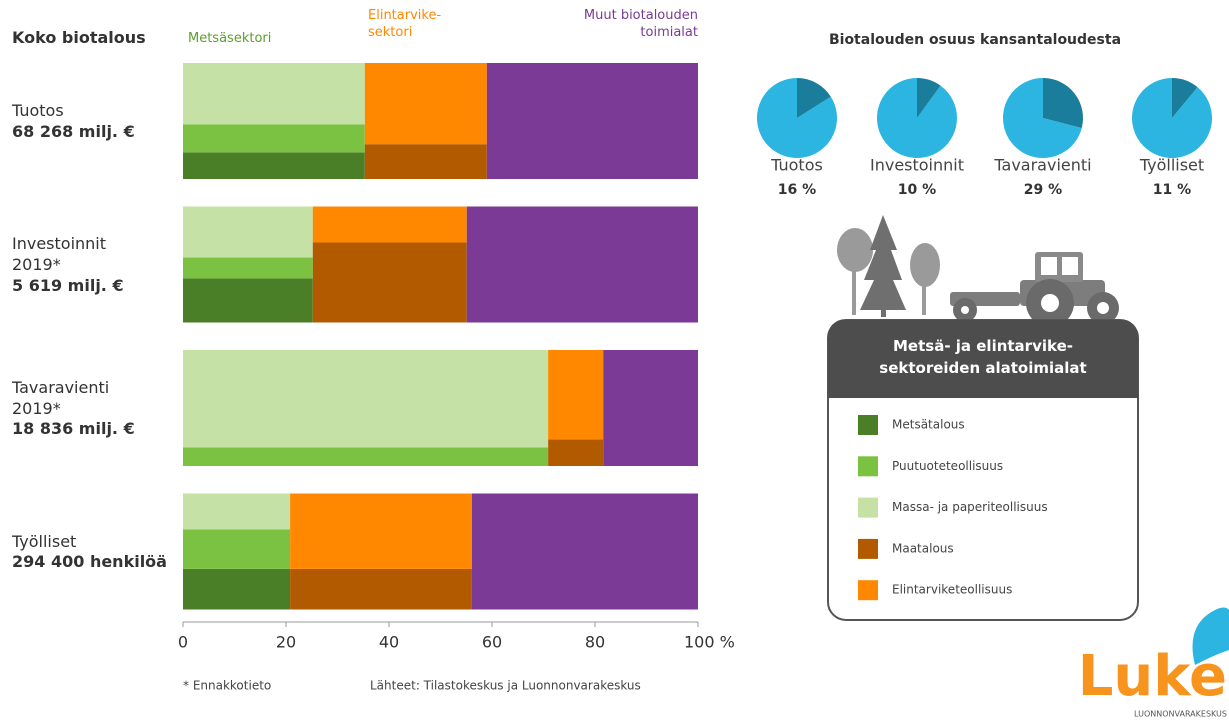 This screenshot has width=1229, height=722. Describe the element at coordinates (796, 165) in the screenshot. I see `pie-label: Tuotos` at that location.